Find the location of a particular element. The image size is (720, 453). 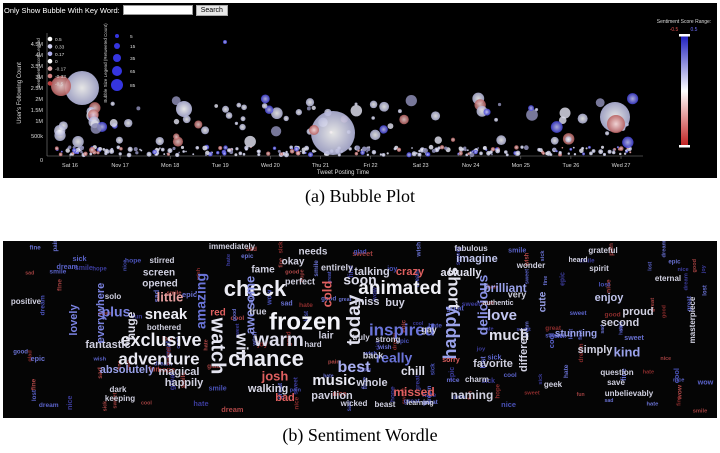

wordle-word: back is located at coordinates (374, 355).